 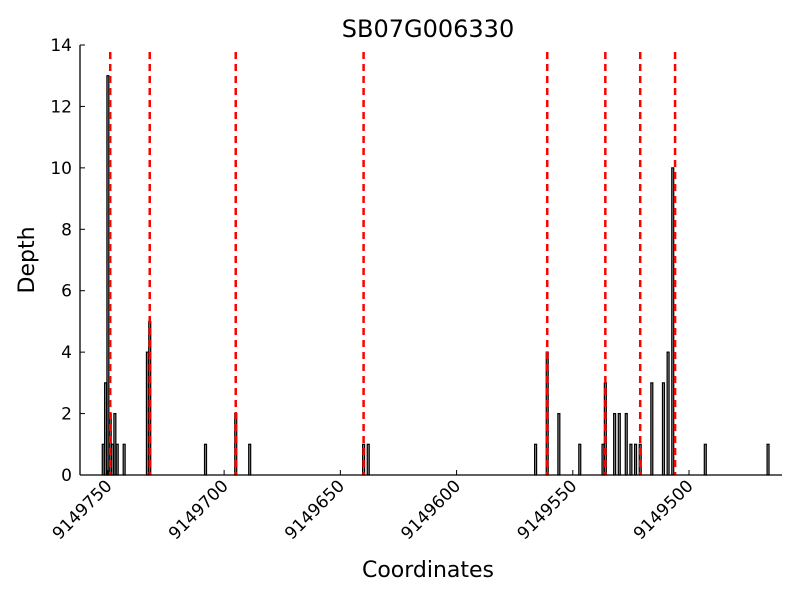 What do you see at coordinates (428, 29) in the screenshot?
I see `chart-title: SB07G006330` at bounding box center [428, 29].